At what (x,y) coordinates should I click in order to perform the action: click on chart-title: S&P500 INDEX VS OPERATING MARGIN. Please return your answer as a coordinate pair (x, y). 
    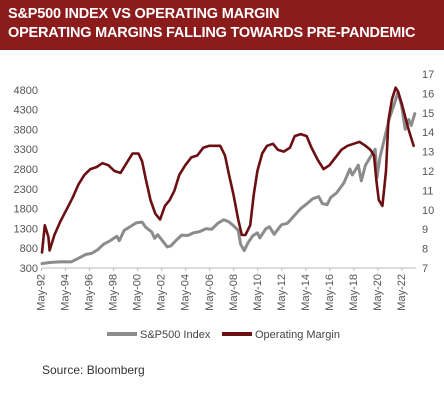
    Looking at the image, I should click on (144, 14).